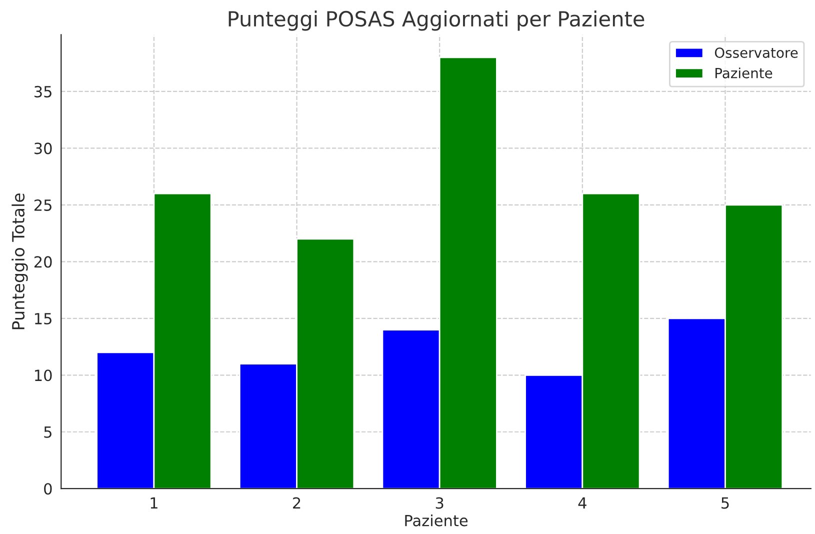 The width and height of the screenshot is (815, 534). What do you see at coordinates (43, 262) in the screenshot?
I see `y-tick-label: 20` at bounding box center [43, 262].